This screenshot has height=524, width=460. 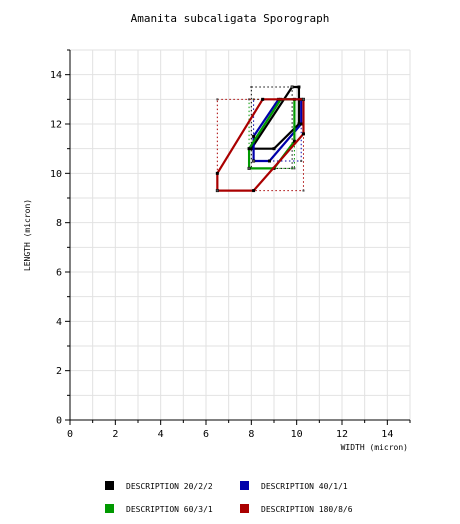 I want to click on y-tick-label: 2, so click(x=59, y=371).